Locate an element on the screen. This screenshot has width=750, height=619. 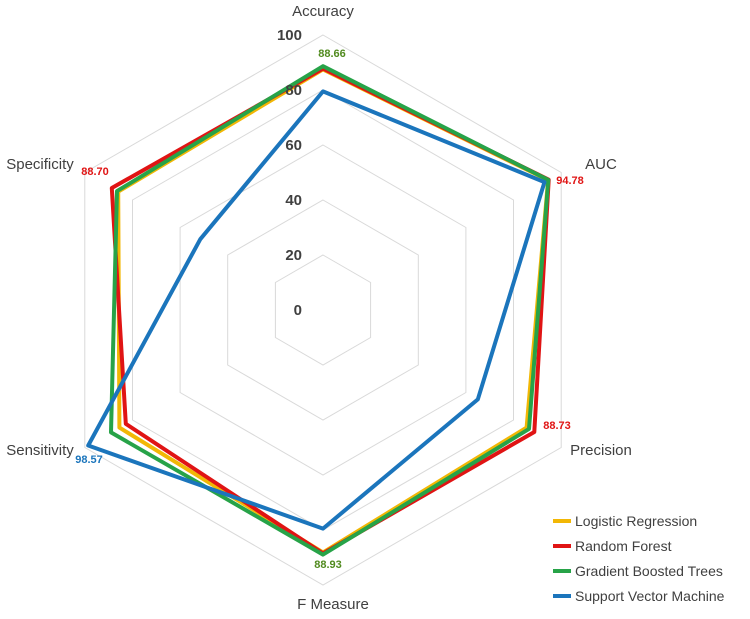
legend-label: Logistic Regression is located at coordinates (636, 520).